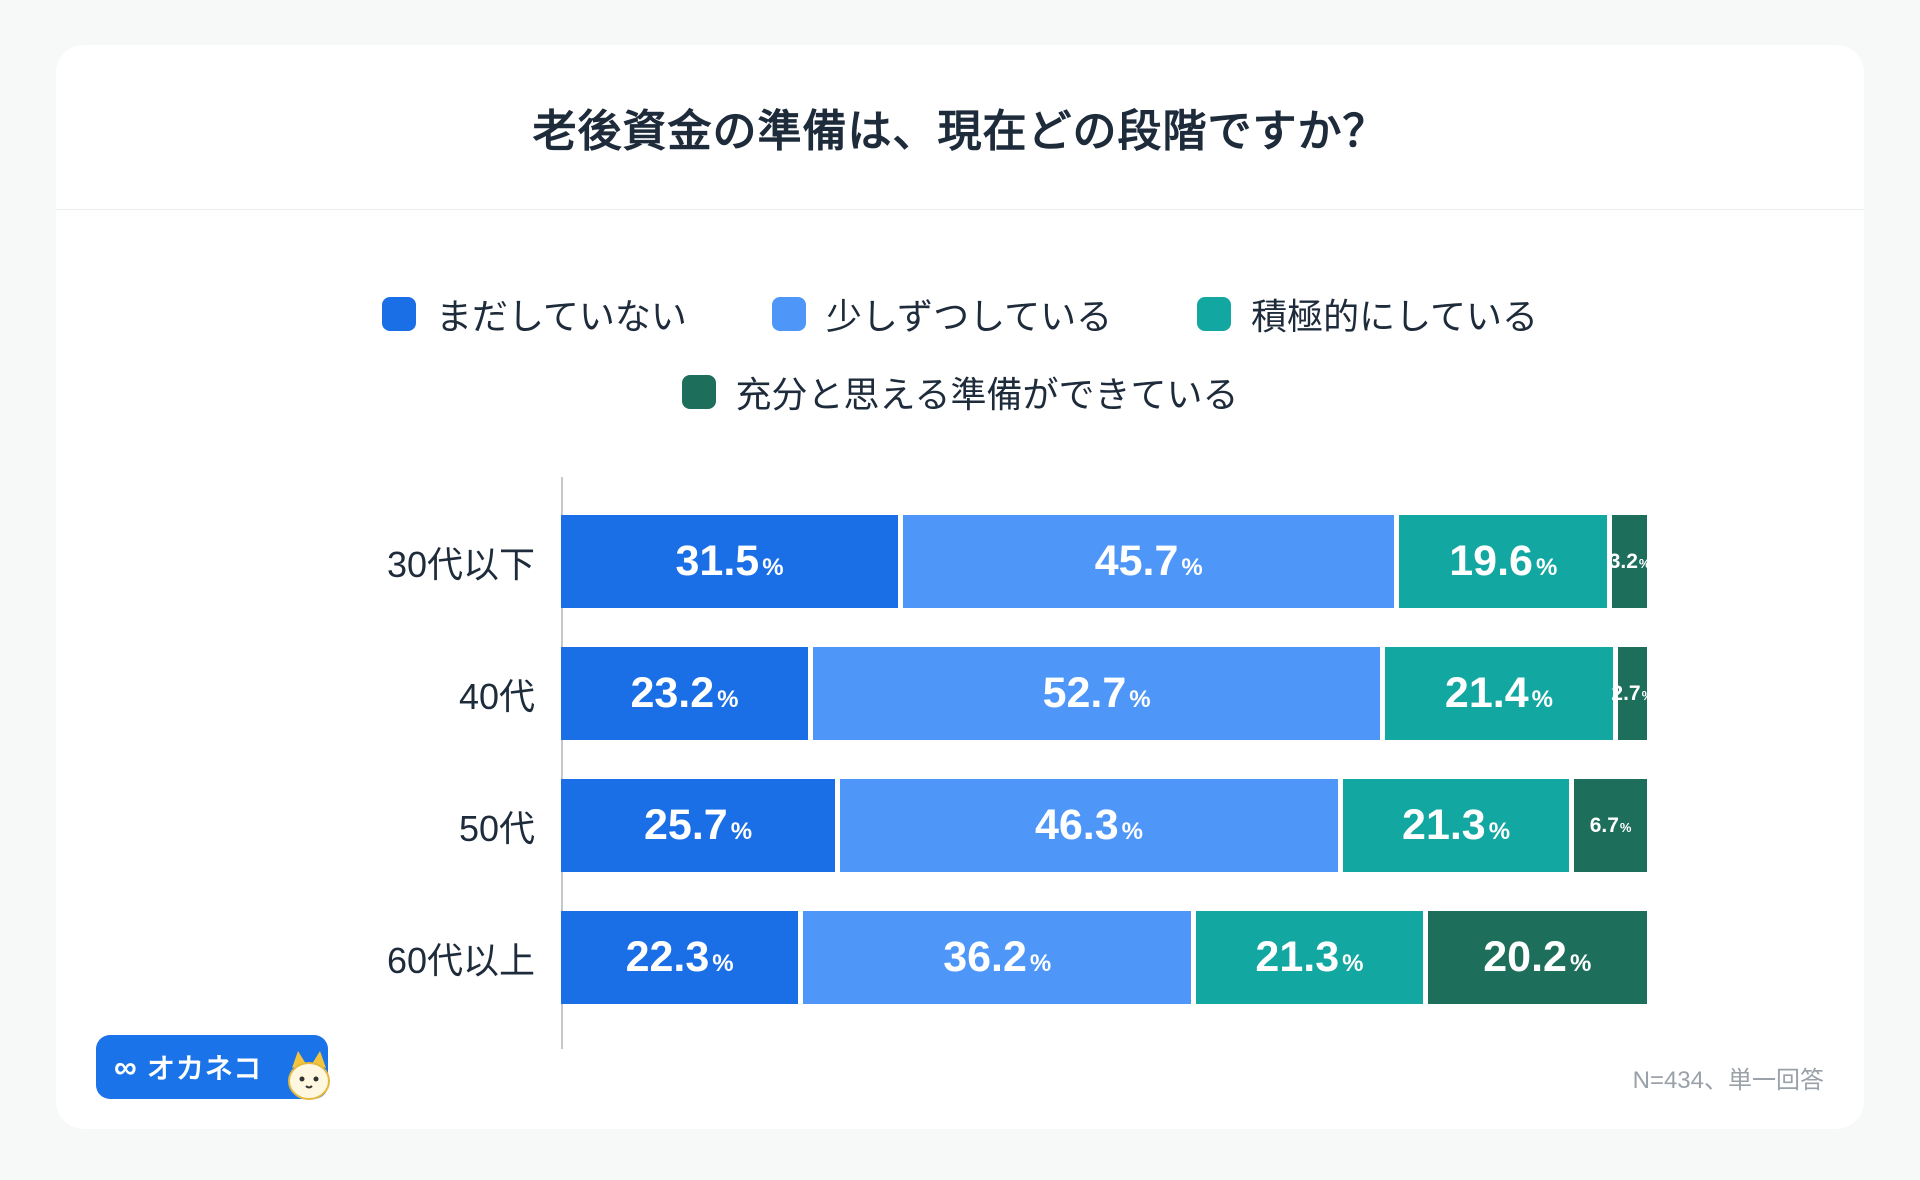  I want to click on legend-row: 充分と思える準備ができている, so click(960, 392).